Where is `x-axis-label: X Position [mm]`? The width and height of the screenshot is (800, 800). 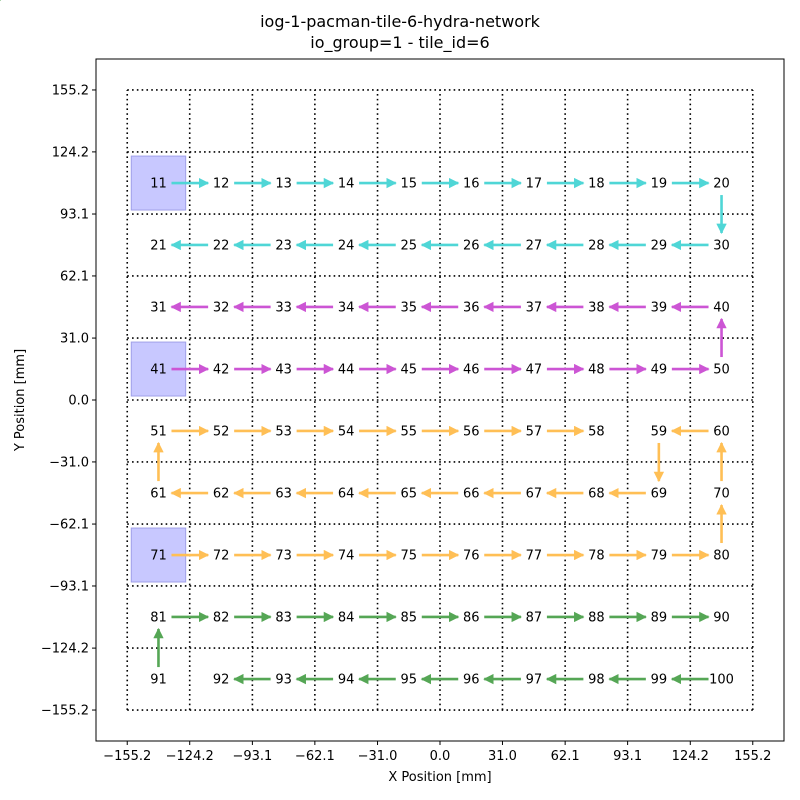 x-axis-label: X Position [mm] is located at coordinates (439, 777).